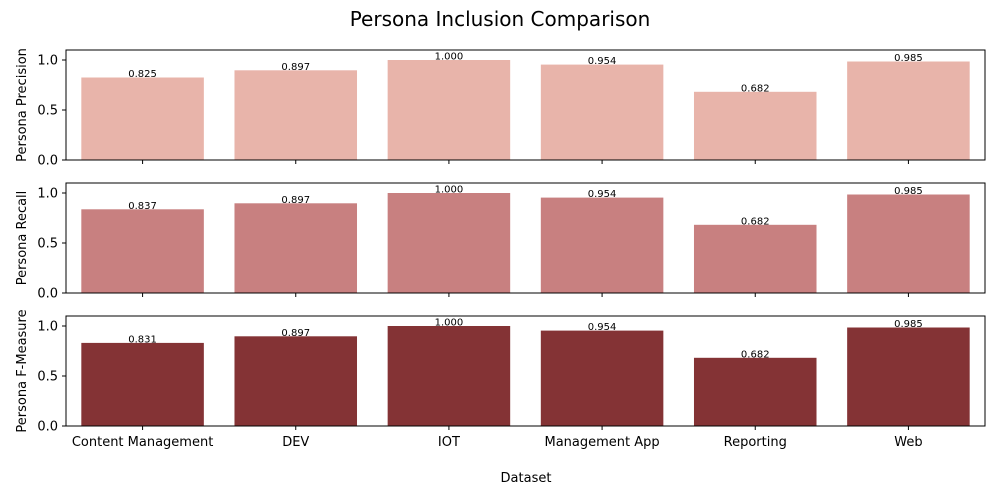 Image resolution: width=1000 pixels, height=500 pixels. Describe the element at coordinates (755, 221) in the screenshot. I see `data-label-2-5: 0.682` at that location.